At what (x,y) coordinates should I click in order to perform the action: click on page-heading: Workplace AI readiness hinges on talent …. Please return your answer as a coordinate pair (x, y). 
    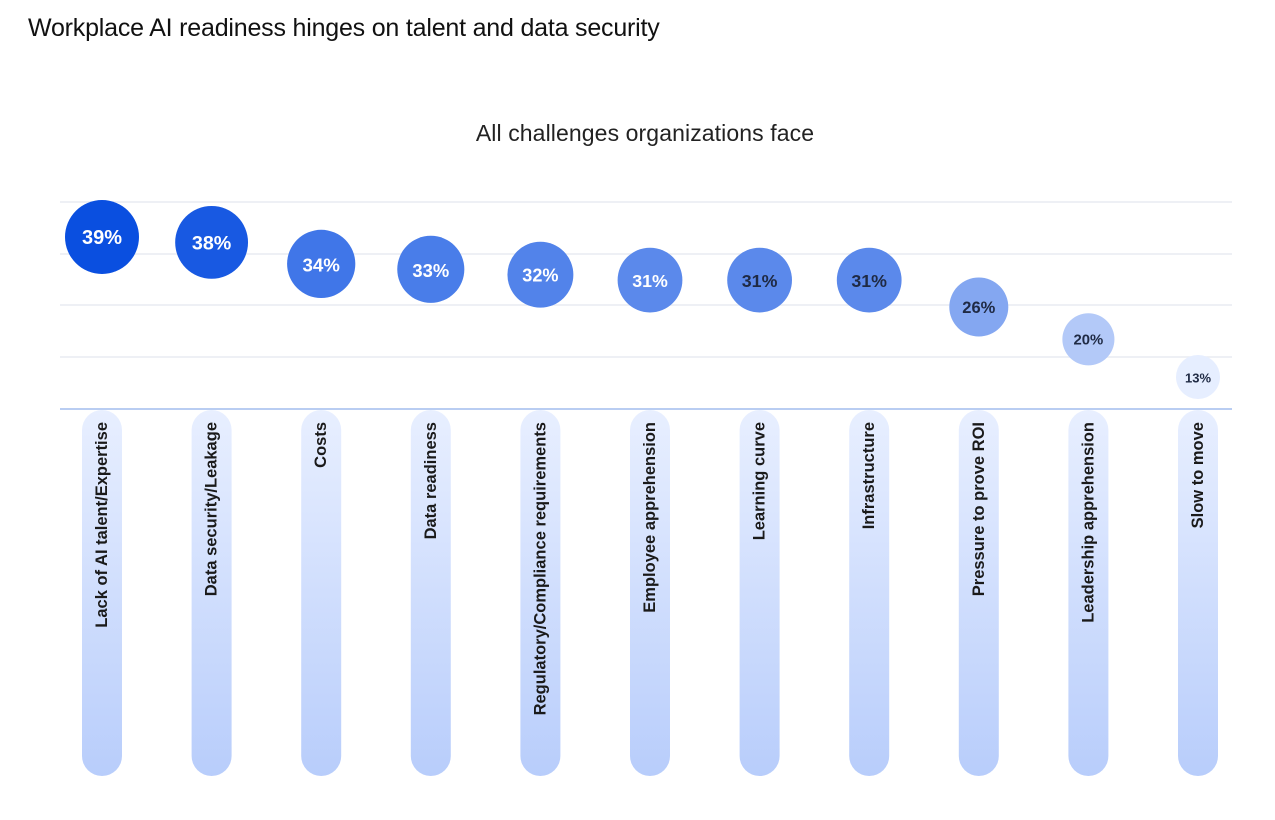
    Looking at the image, I should click on (344, 28).